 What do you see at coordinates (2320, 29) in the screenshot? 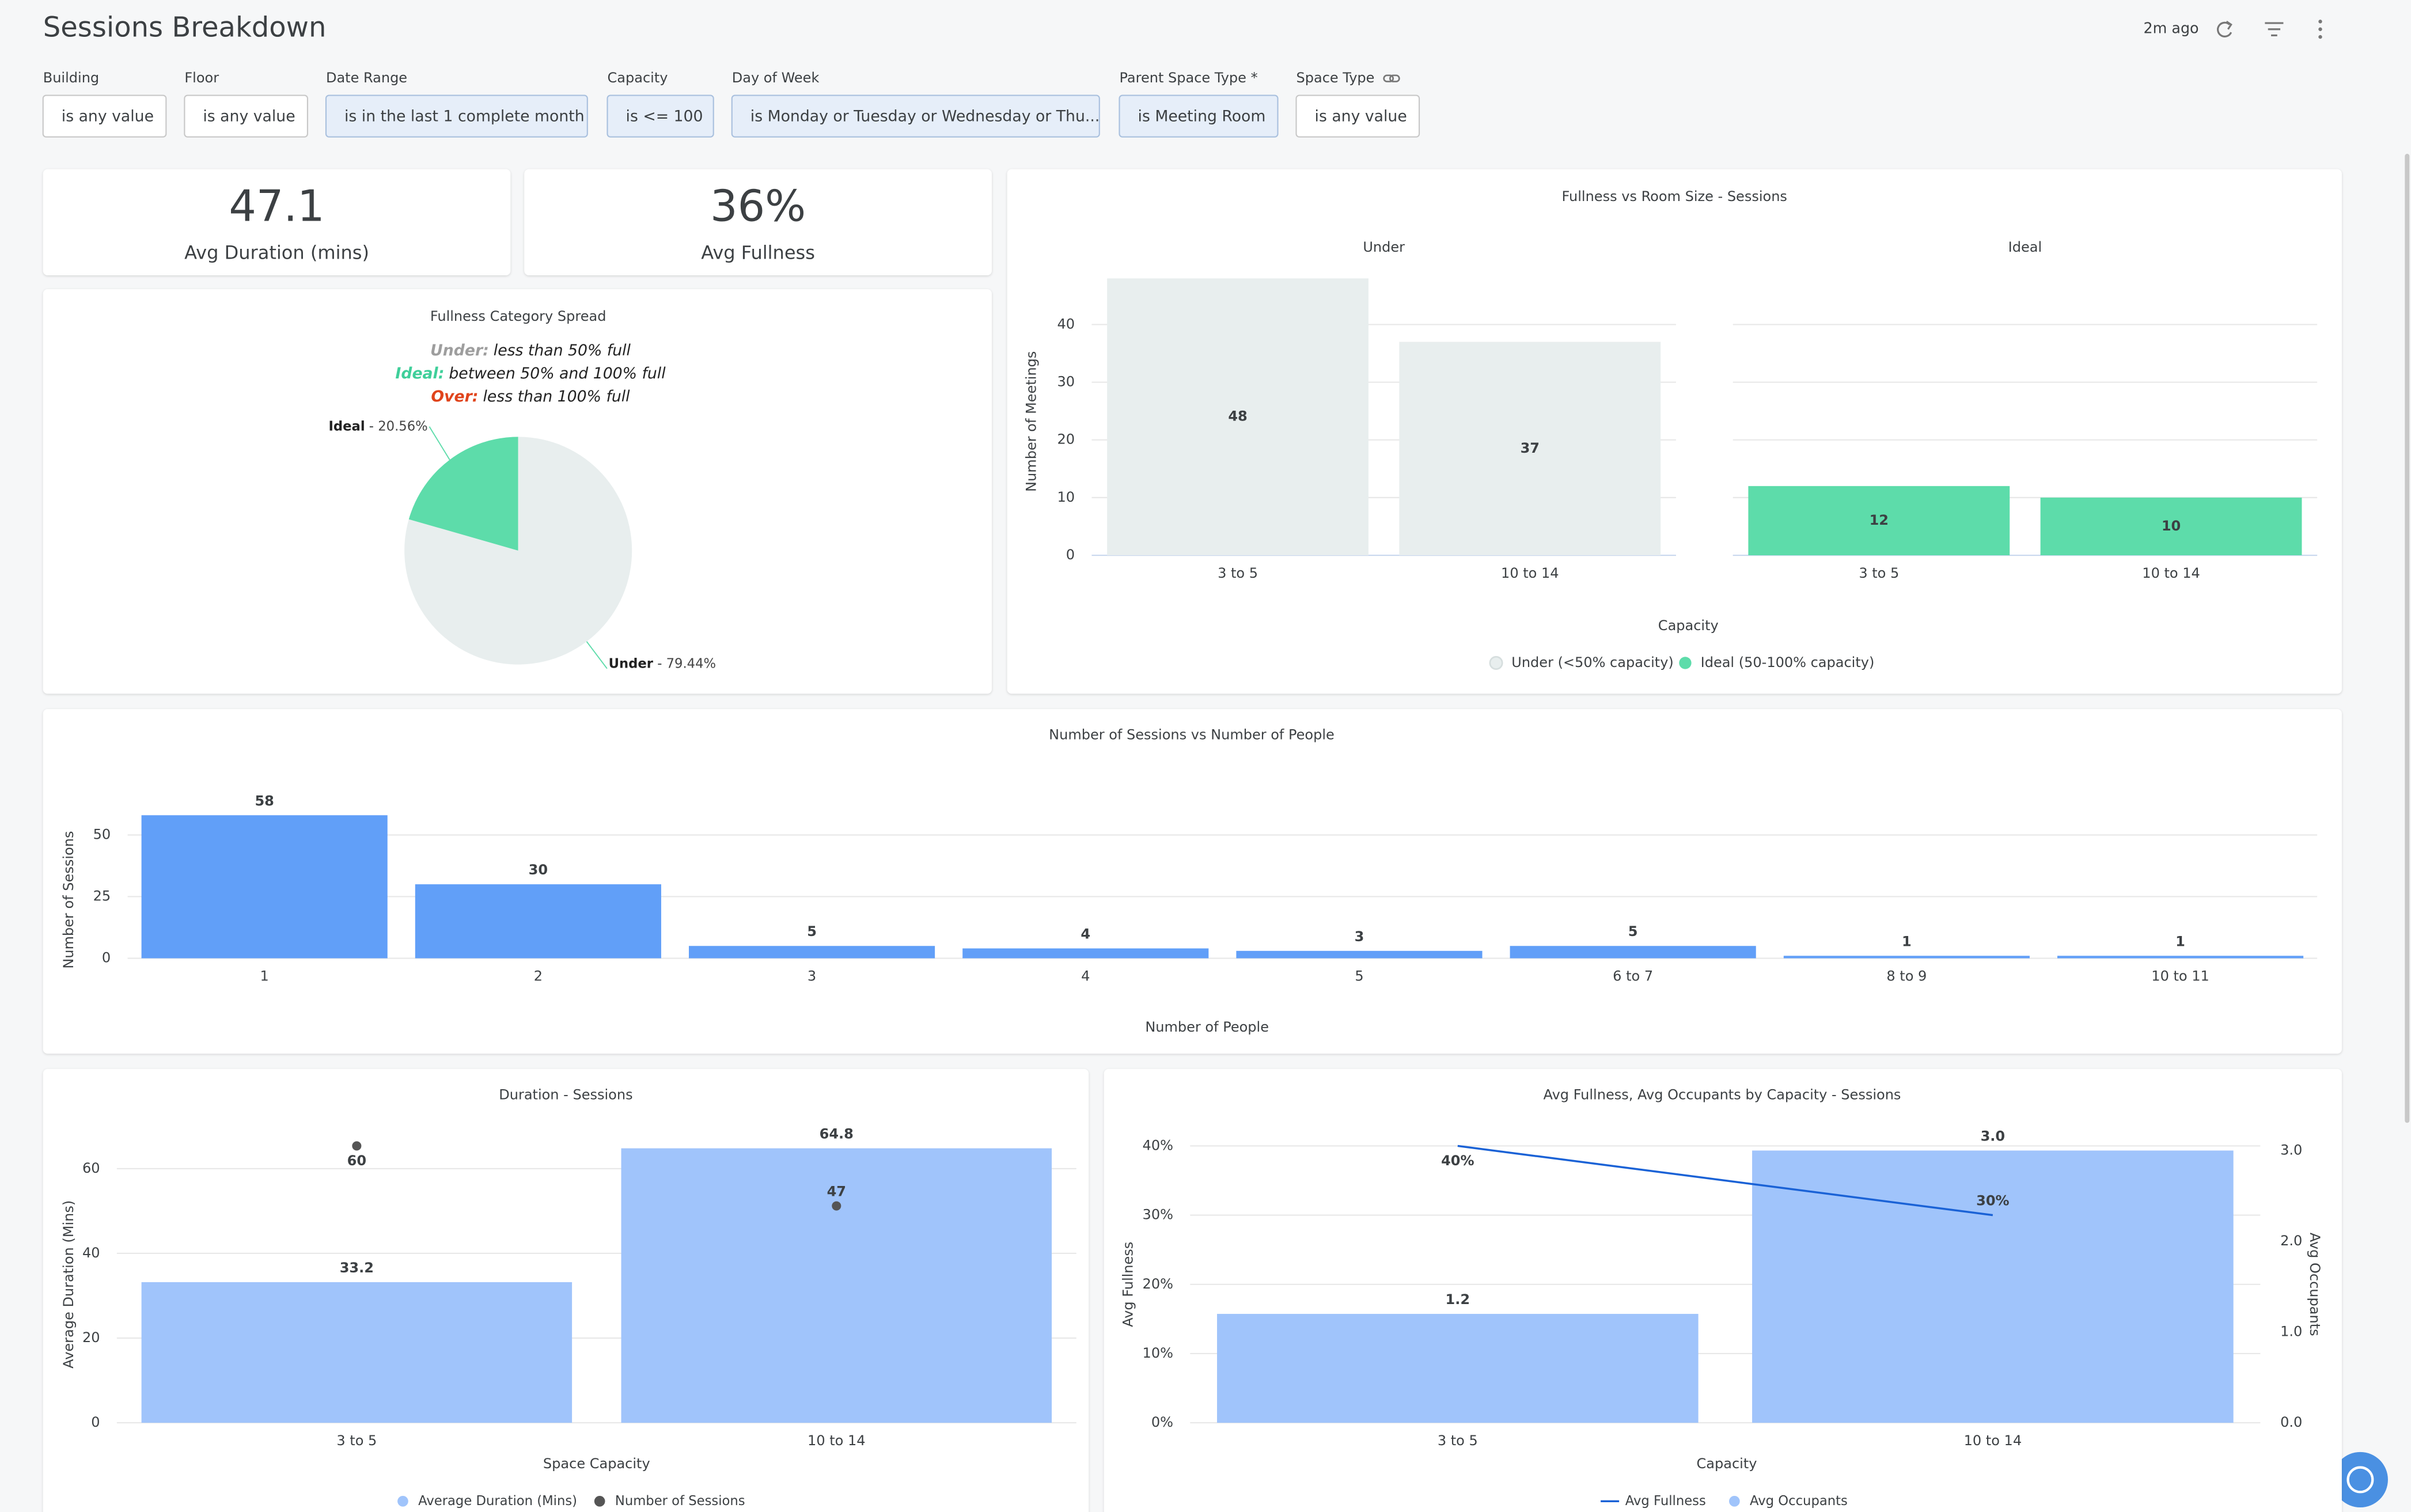
I see `menu-icon` at bounding box center [2320, 29].